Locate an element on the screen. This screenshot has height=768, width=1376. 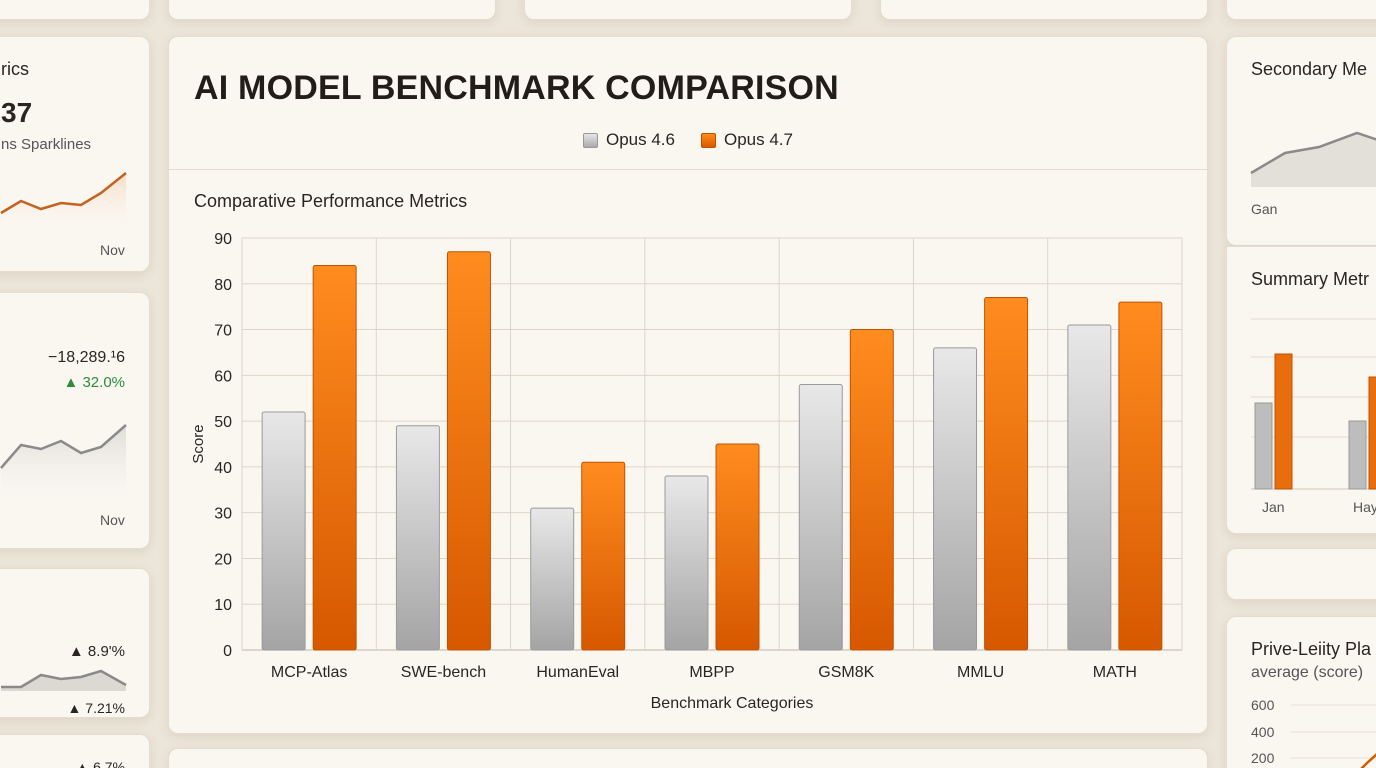
legend-item-opus-4-7: Opus 4.7 is located at coordinates (747, 140).